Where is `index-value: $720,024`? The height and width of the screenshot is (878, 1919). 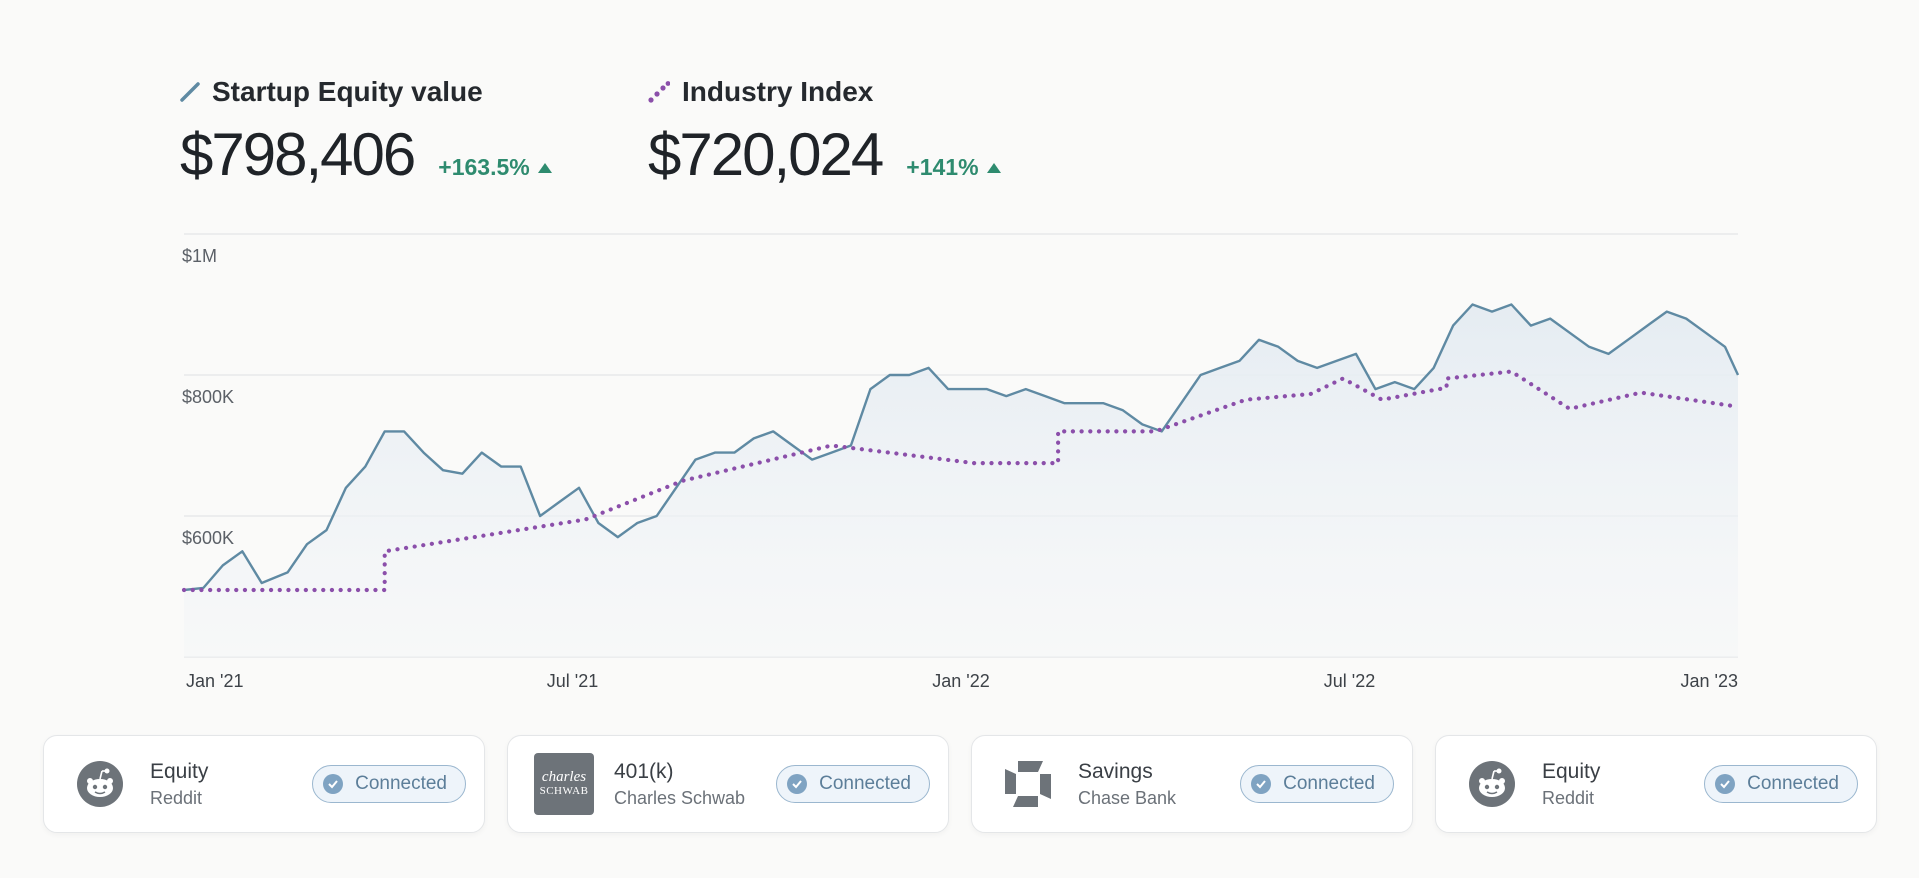
index-value: $720,024 is located at coordinates (766, 154).